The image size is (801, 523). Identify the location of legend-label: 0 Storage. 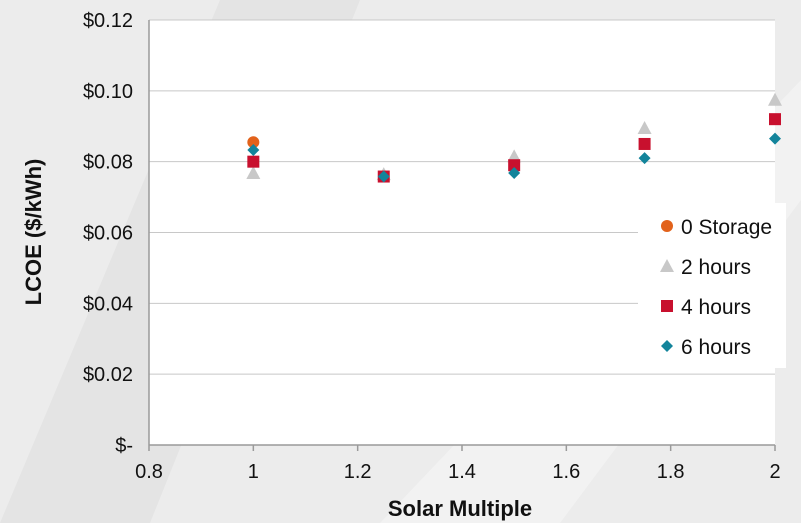
(726, 227).